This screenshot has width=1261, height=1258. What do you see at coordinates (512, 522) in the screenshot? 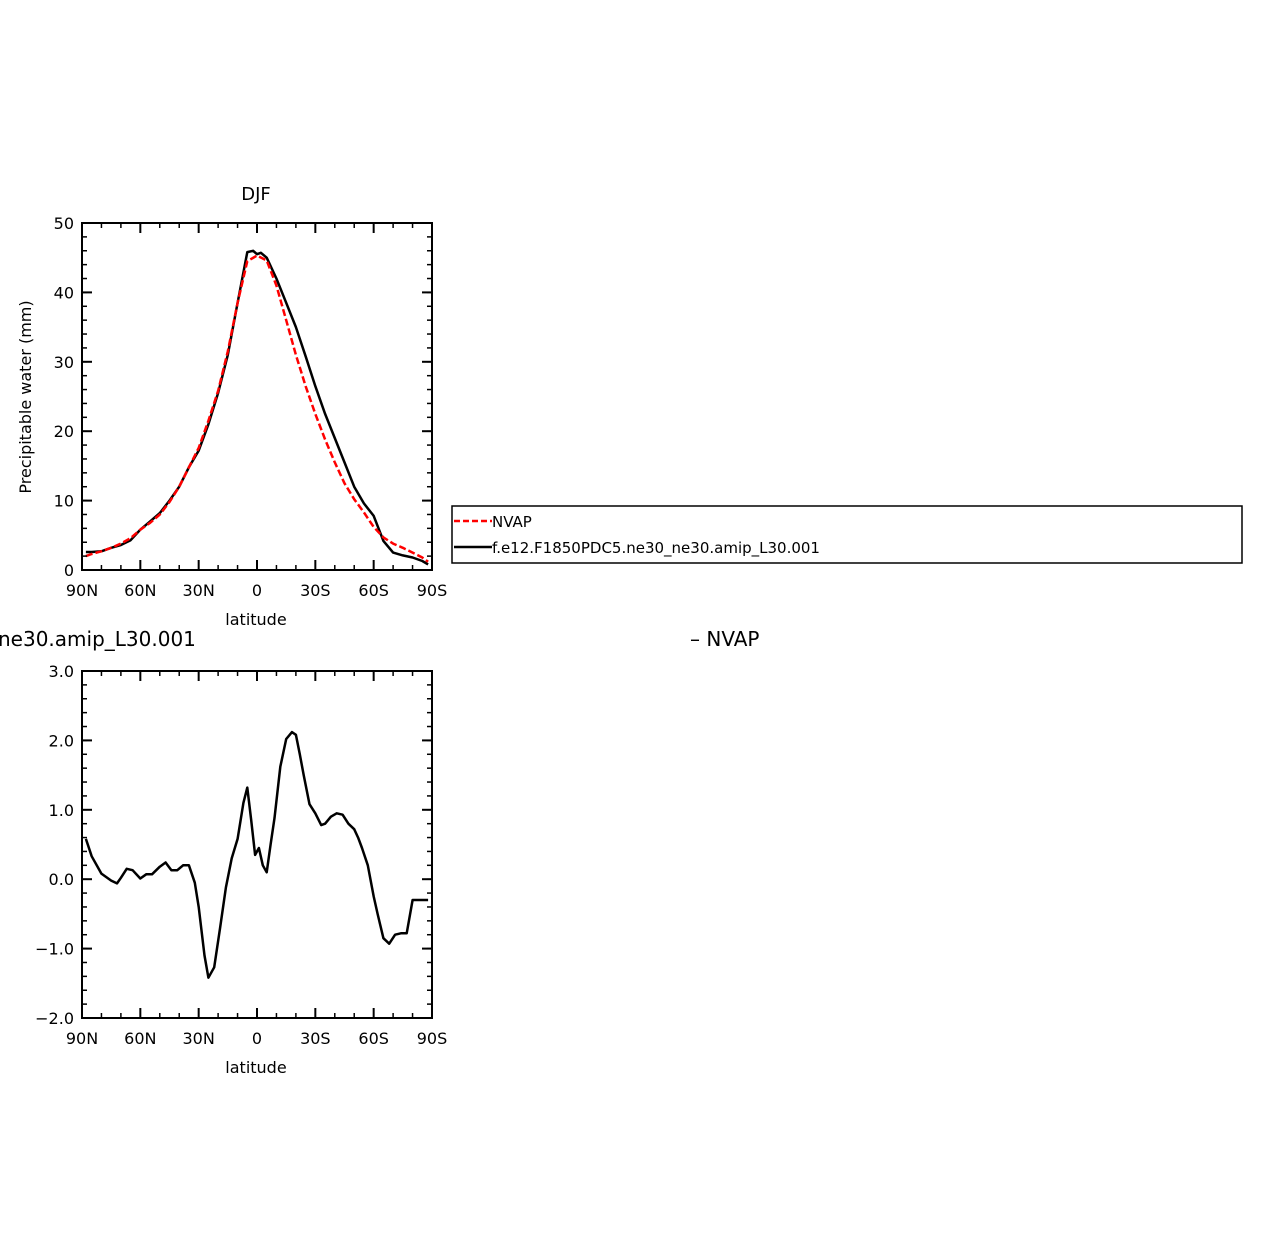
I see `legend-label-nvap: NVAP` at bounding box center [512, 522].